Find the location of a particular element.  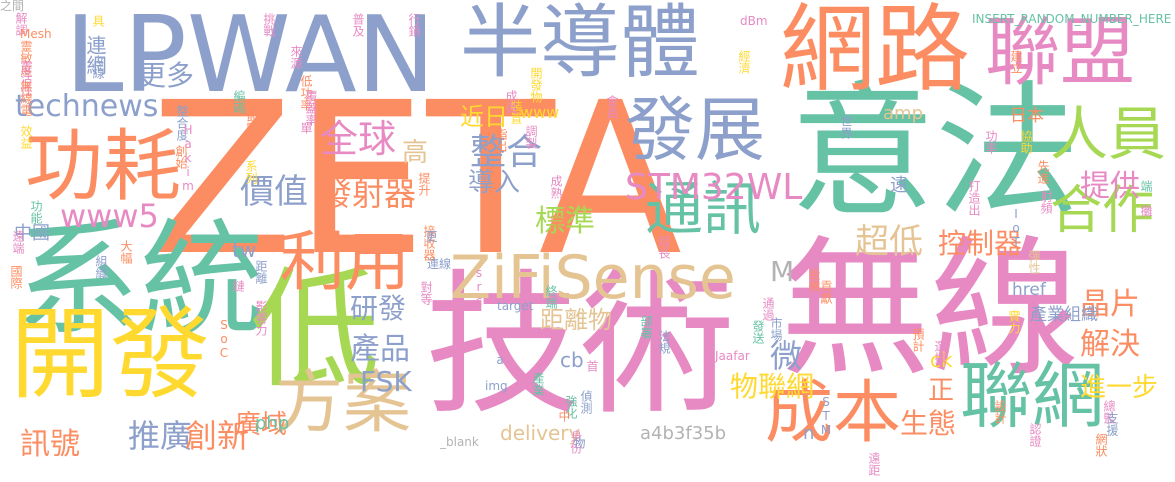

cloud-word: 單 is located at coordinates (306, 128).